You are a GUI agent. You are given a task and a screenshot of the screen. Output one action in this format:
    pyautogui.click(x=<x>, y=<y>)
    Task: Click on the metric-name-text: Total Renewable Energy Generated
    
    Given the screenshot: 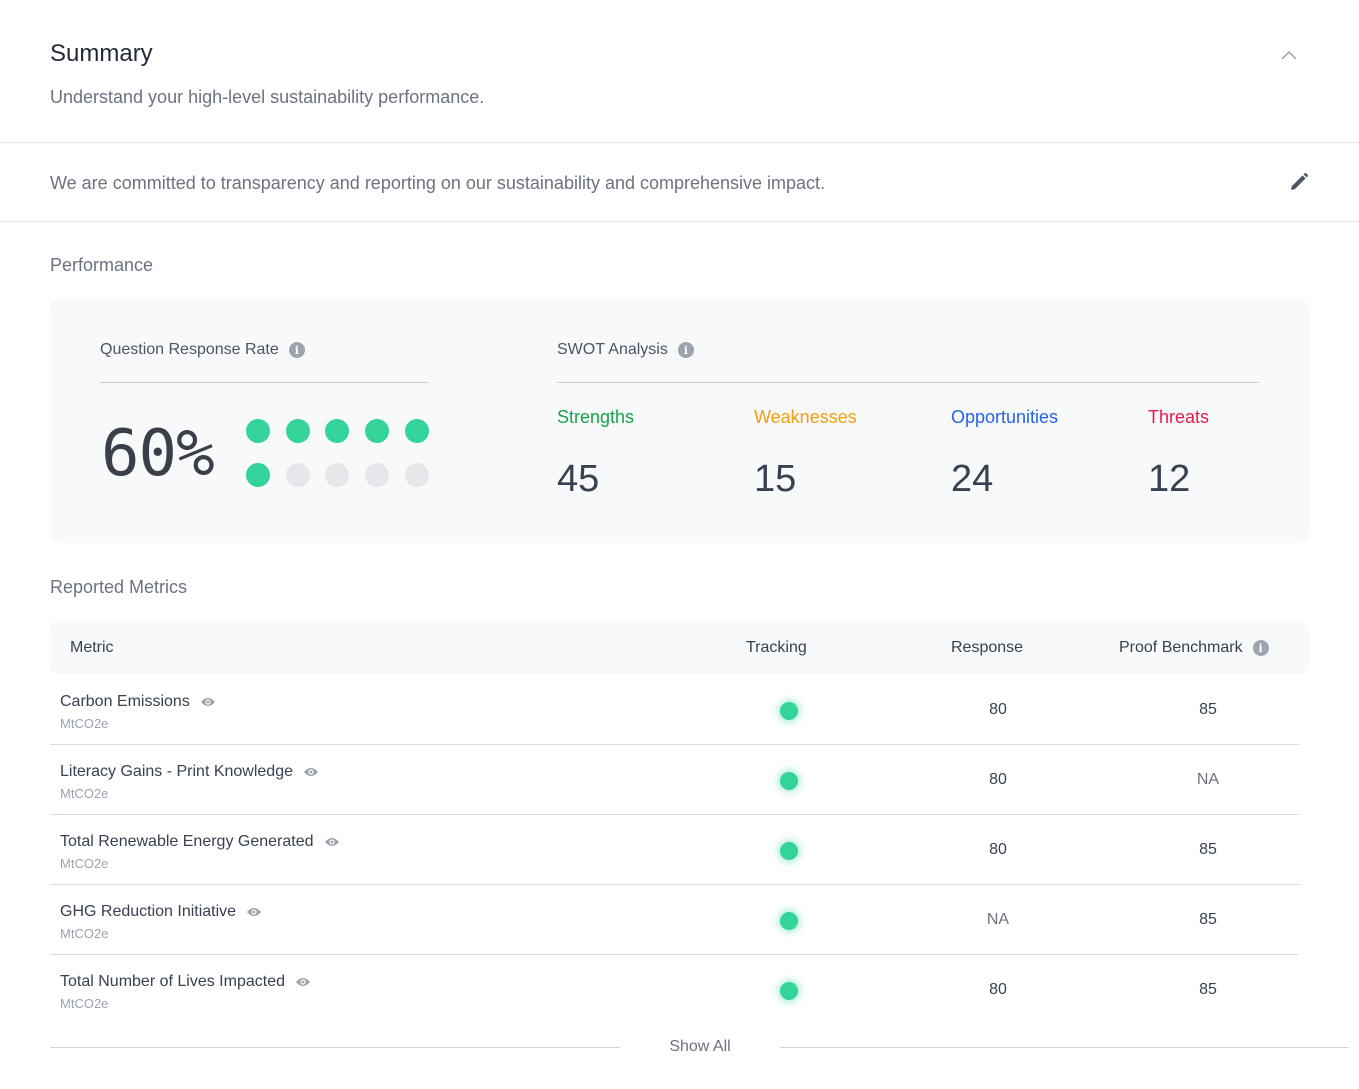 What is the action you would take?
    pyautogui.click(x=187, y=841)
    